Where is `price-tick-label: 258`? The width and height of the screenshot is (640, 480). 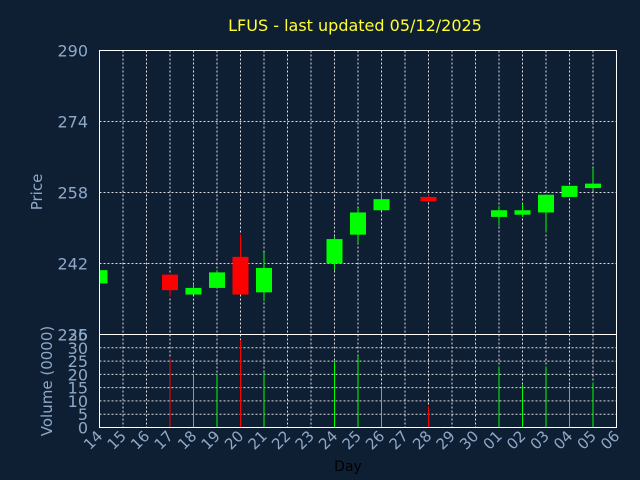
price-tick-label: 258 is located at coordinates (72, 193).